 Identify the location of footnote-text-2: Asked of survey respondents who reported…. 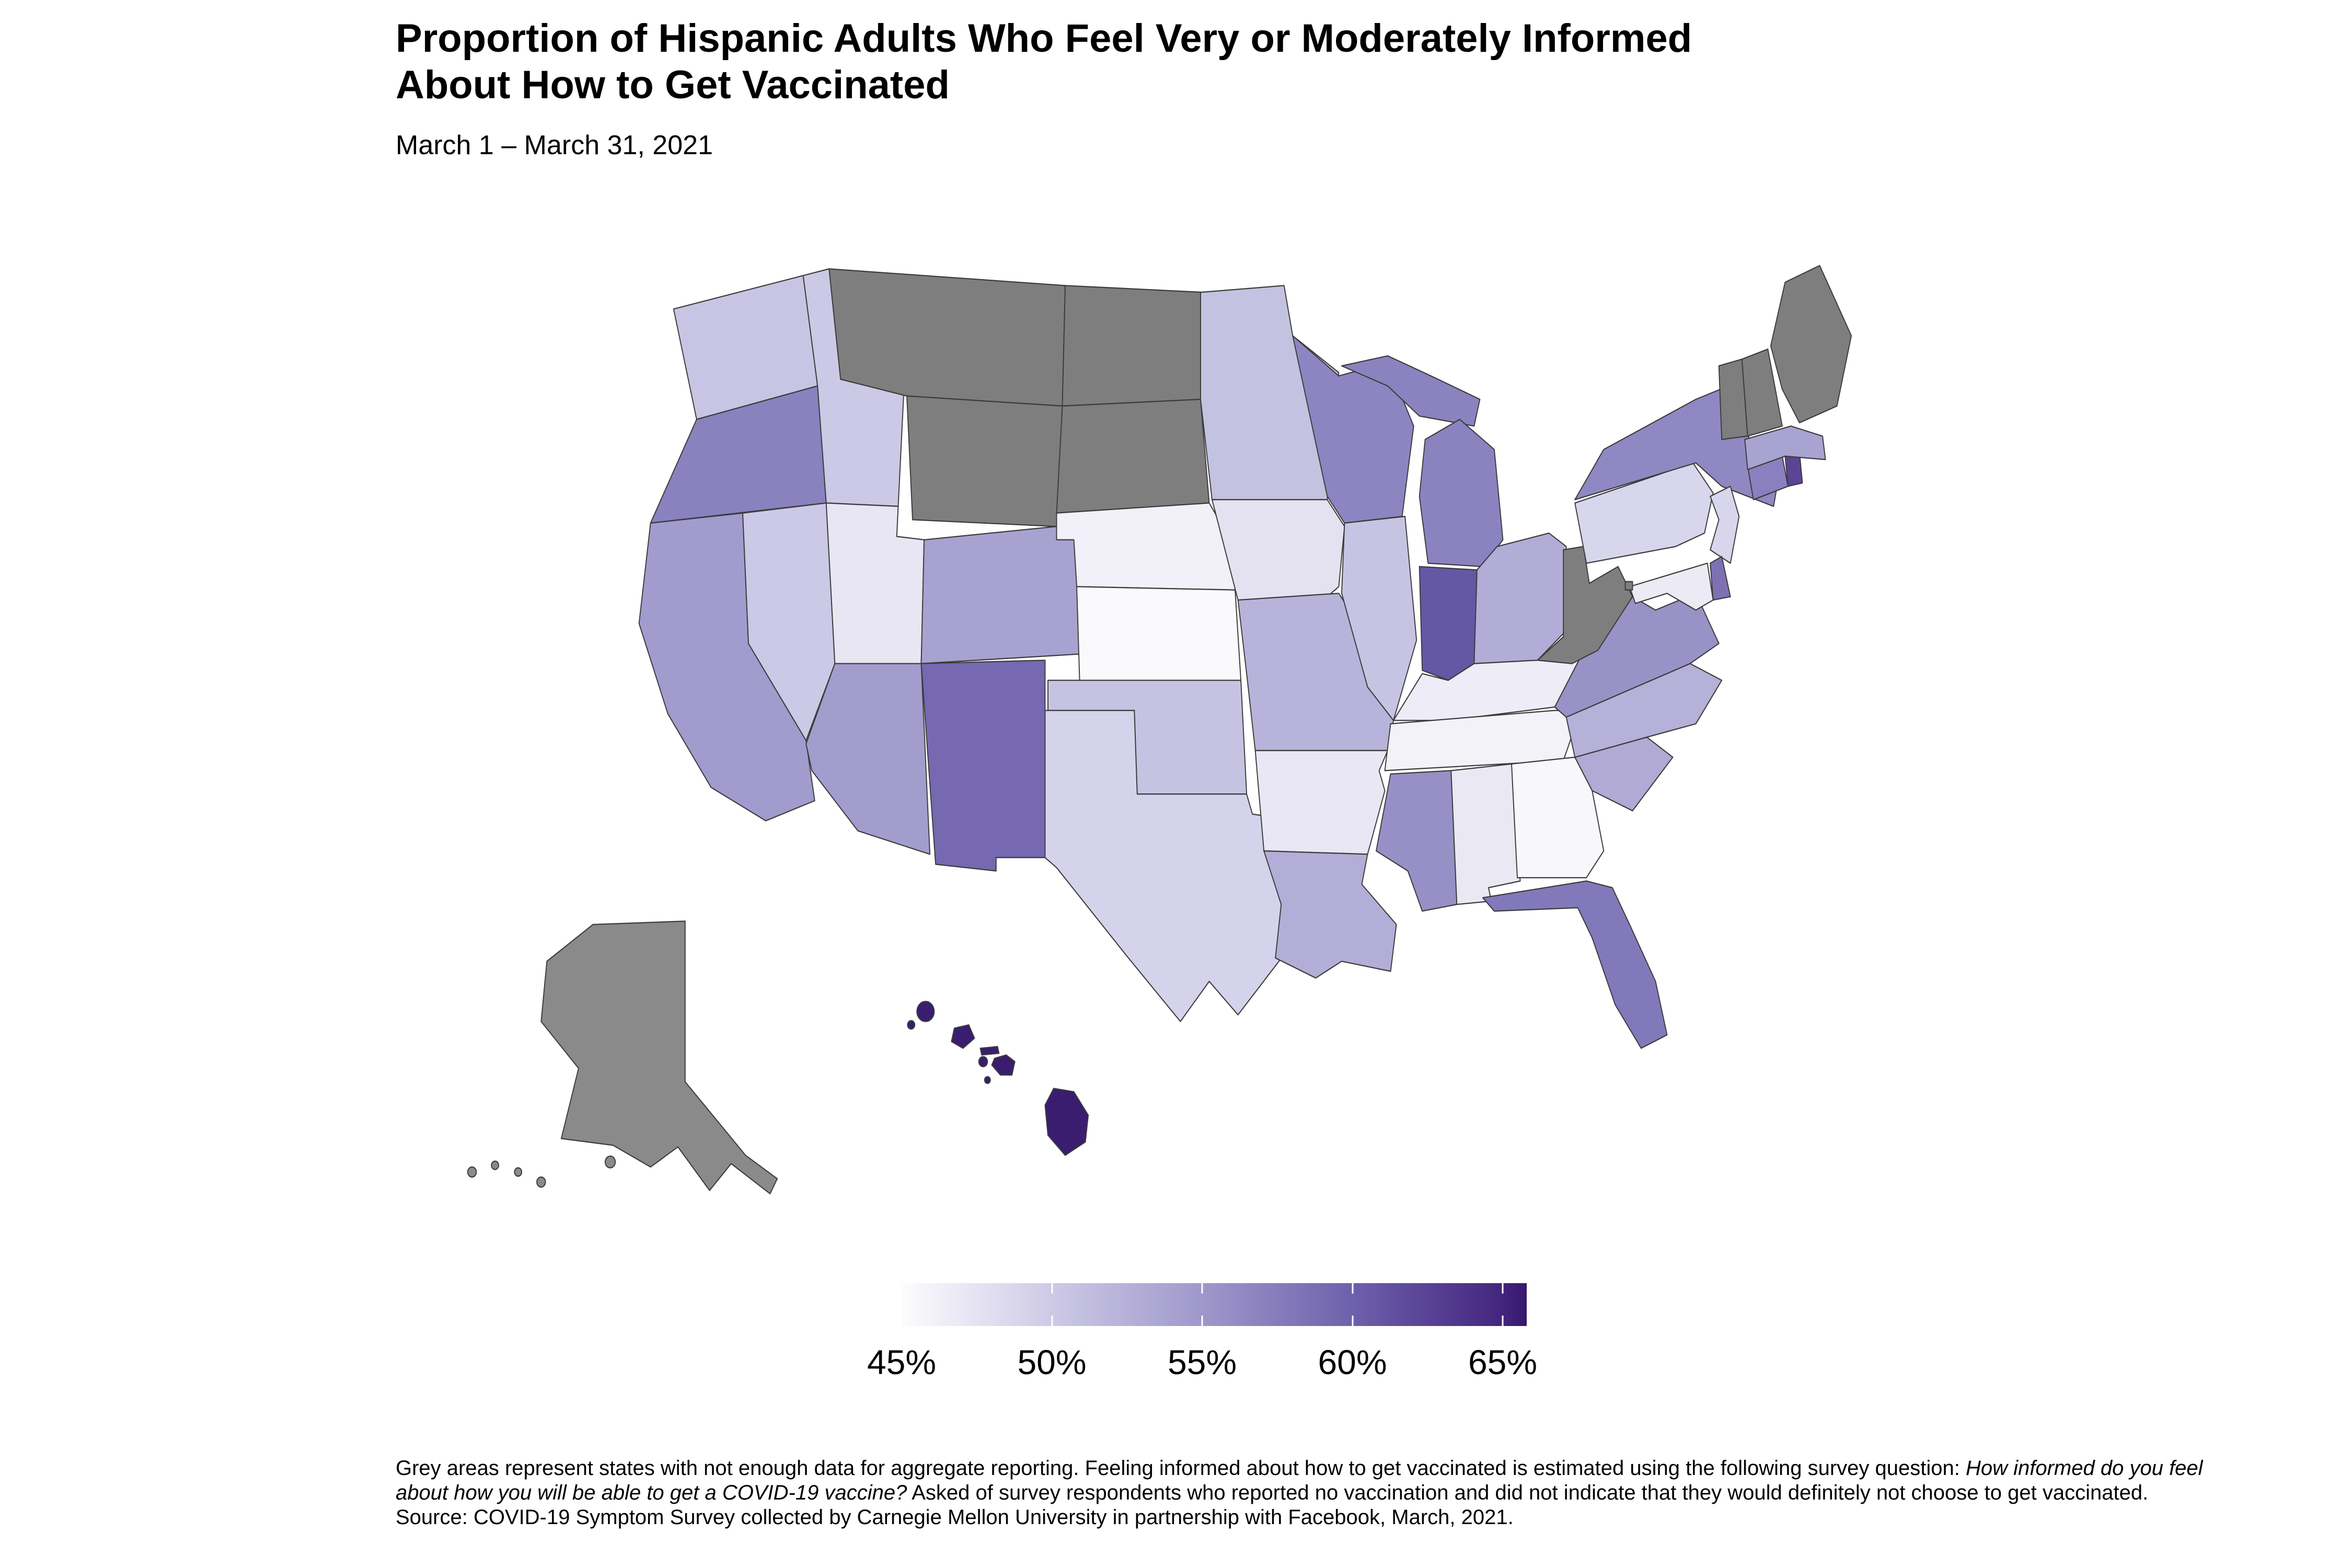
(1272, 1505).